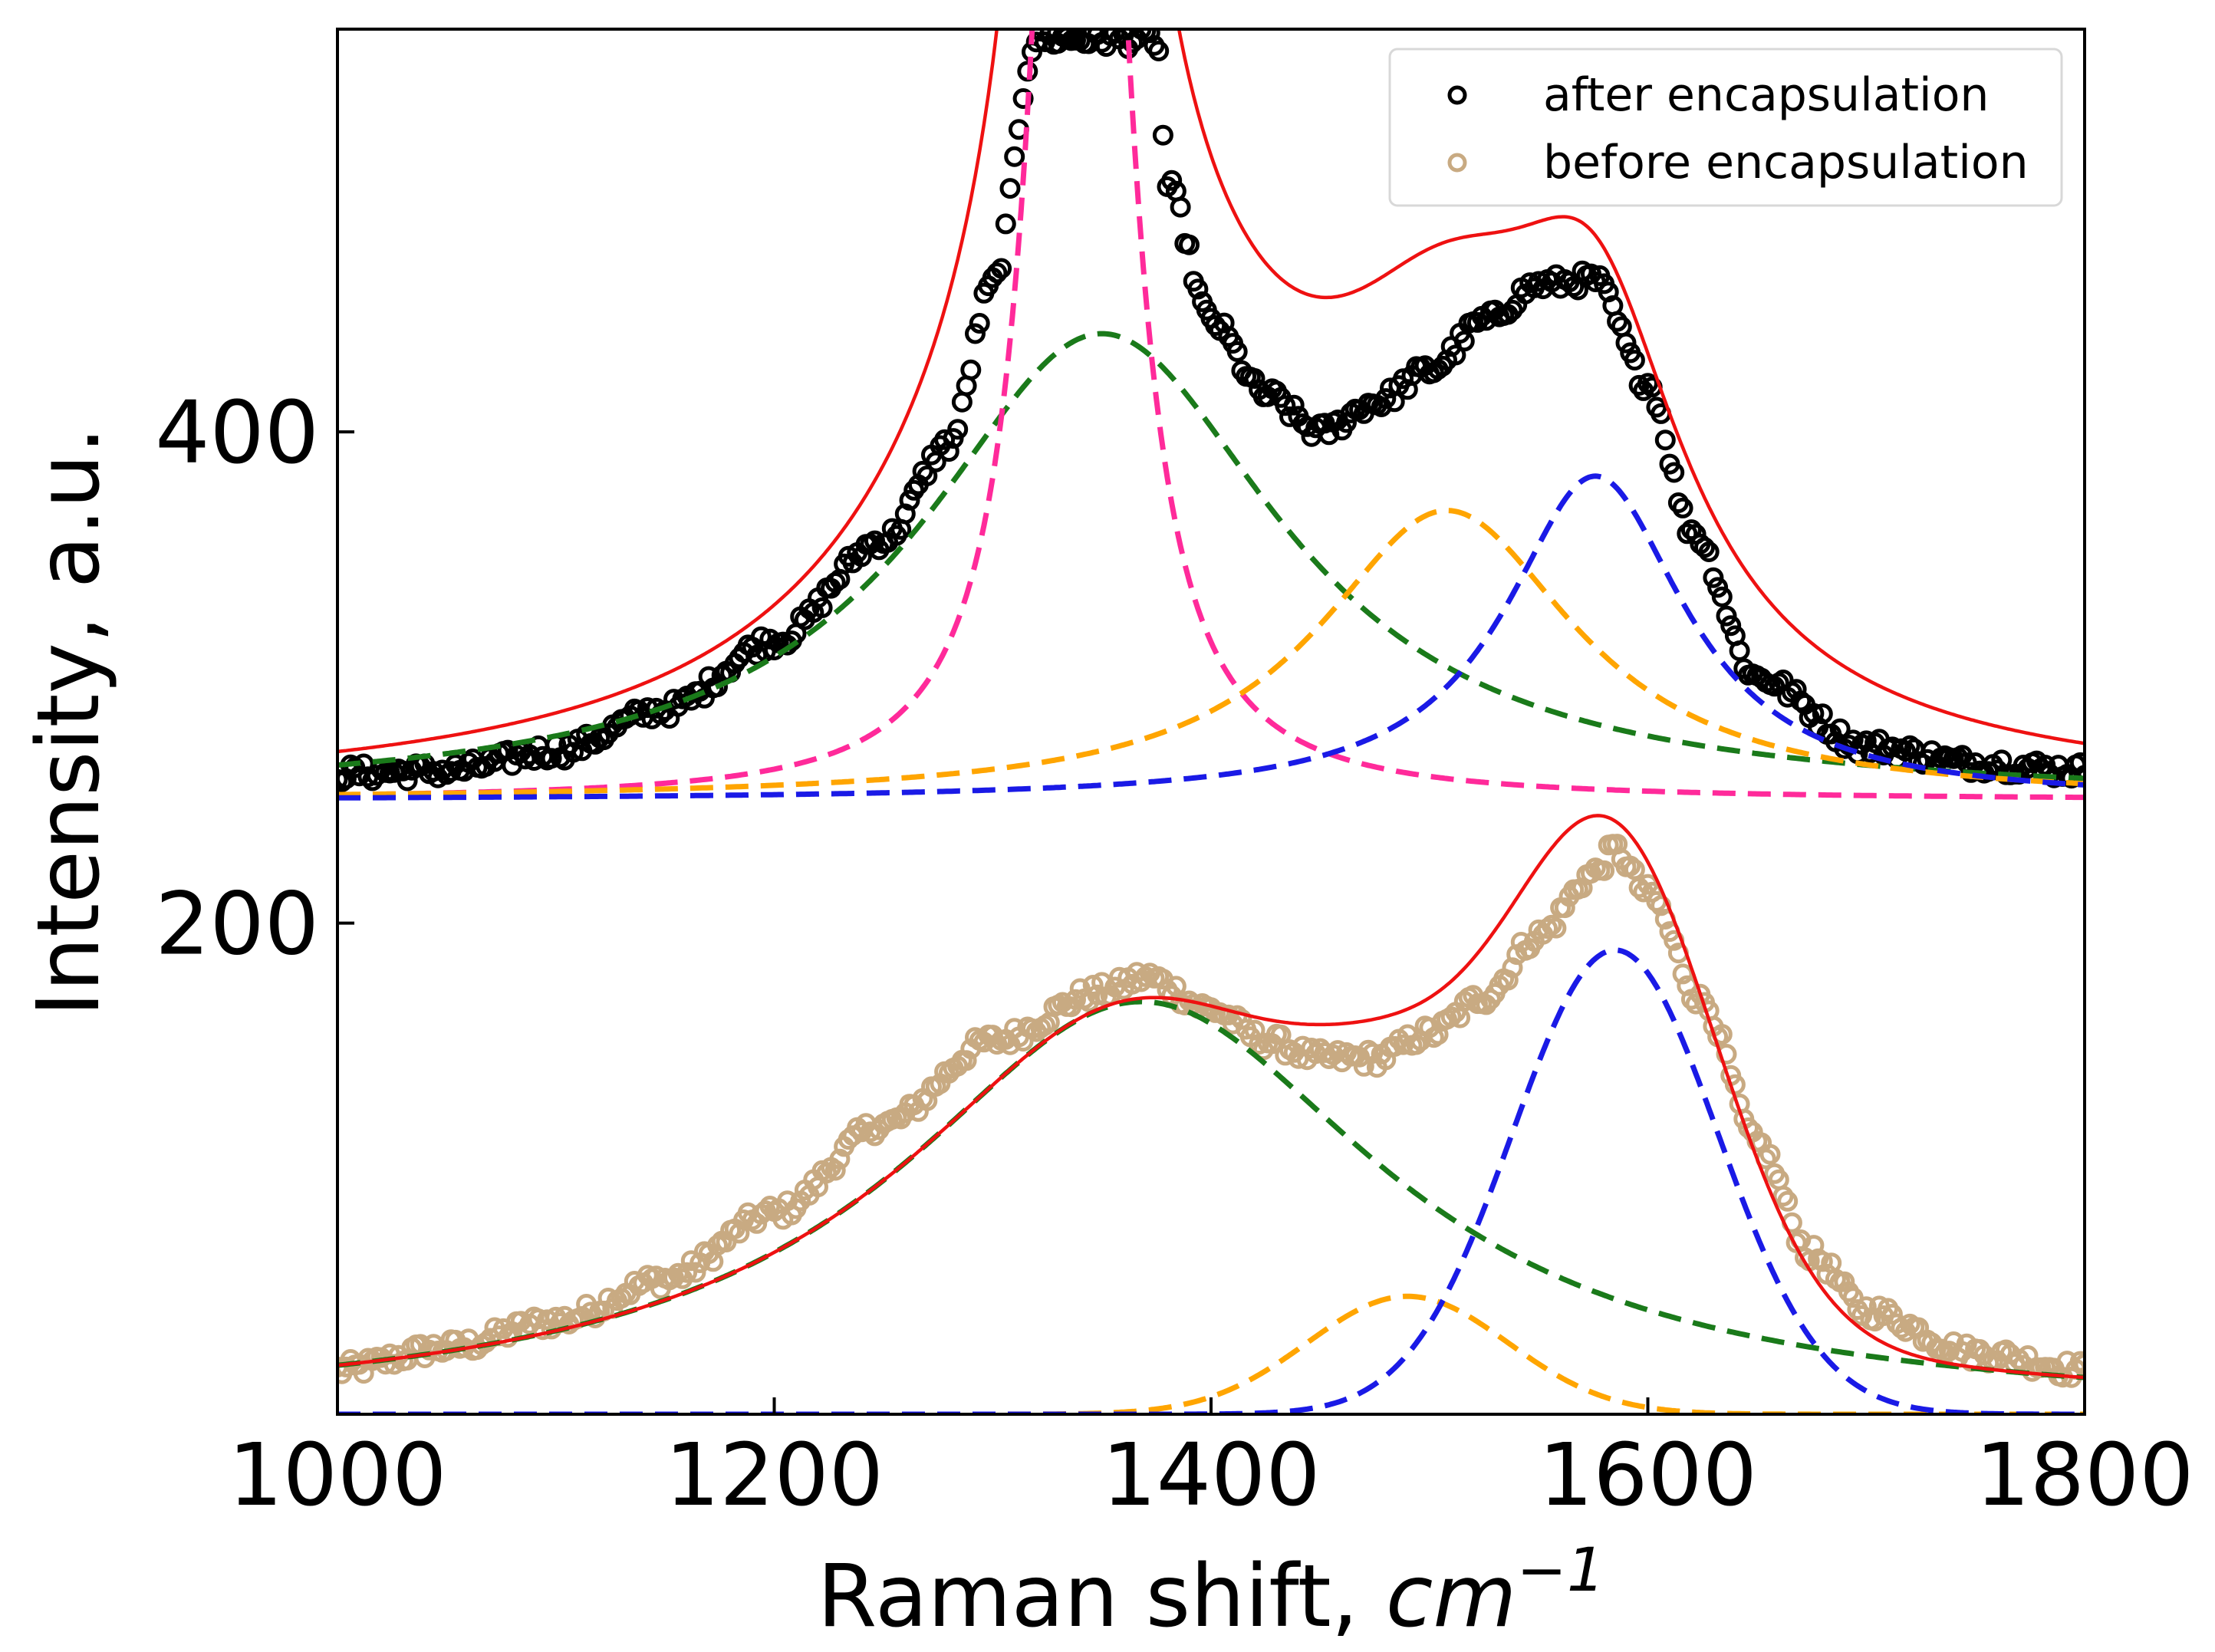 This screenshot has height=1652, width=2215. I want to click on x-tick-label-1000: 1000, so click(337, 1475).